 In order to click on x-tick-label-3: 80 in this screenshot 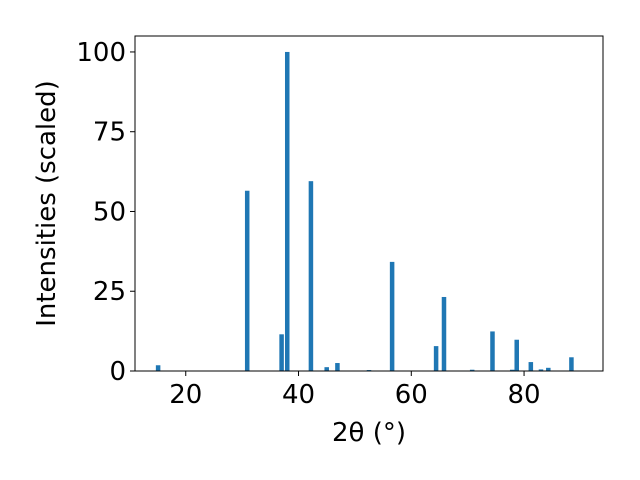, I will do `click(524, 395)`.